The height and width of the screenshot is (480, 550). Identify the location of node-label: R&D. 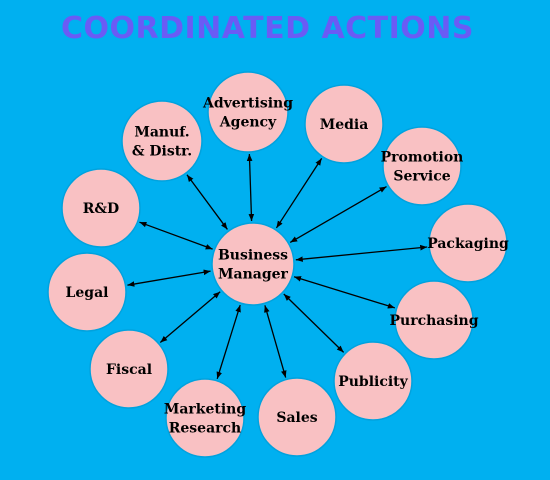
(101, 209).